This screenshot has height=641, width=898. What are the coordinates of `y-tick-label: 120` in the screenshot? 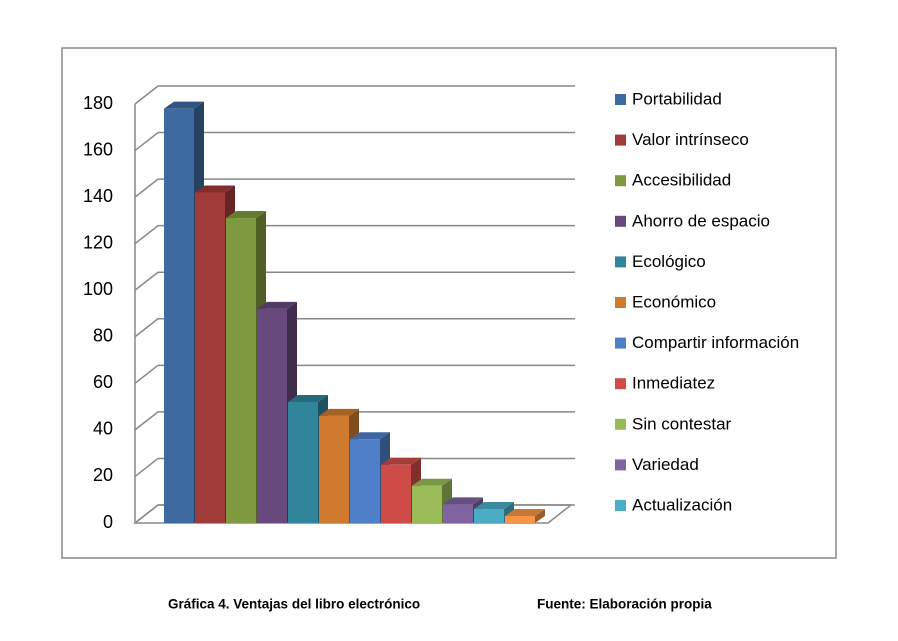 It's located at (98, 242).